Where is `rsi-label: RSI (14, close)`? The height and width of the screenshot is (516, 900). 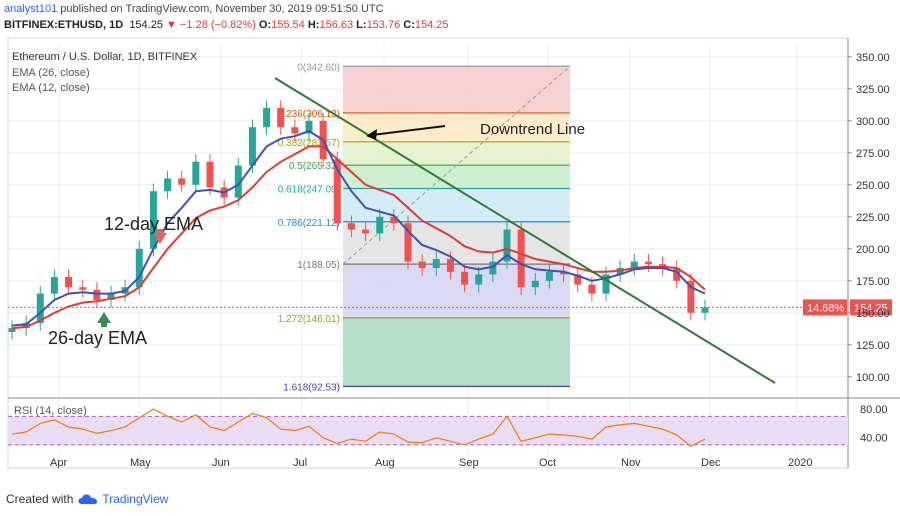
rsi-label: RSI (14, close) is located at coordinates (50, 411).